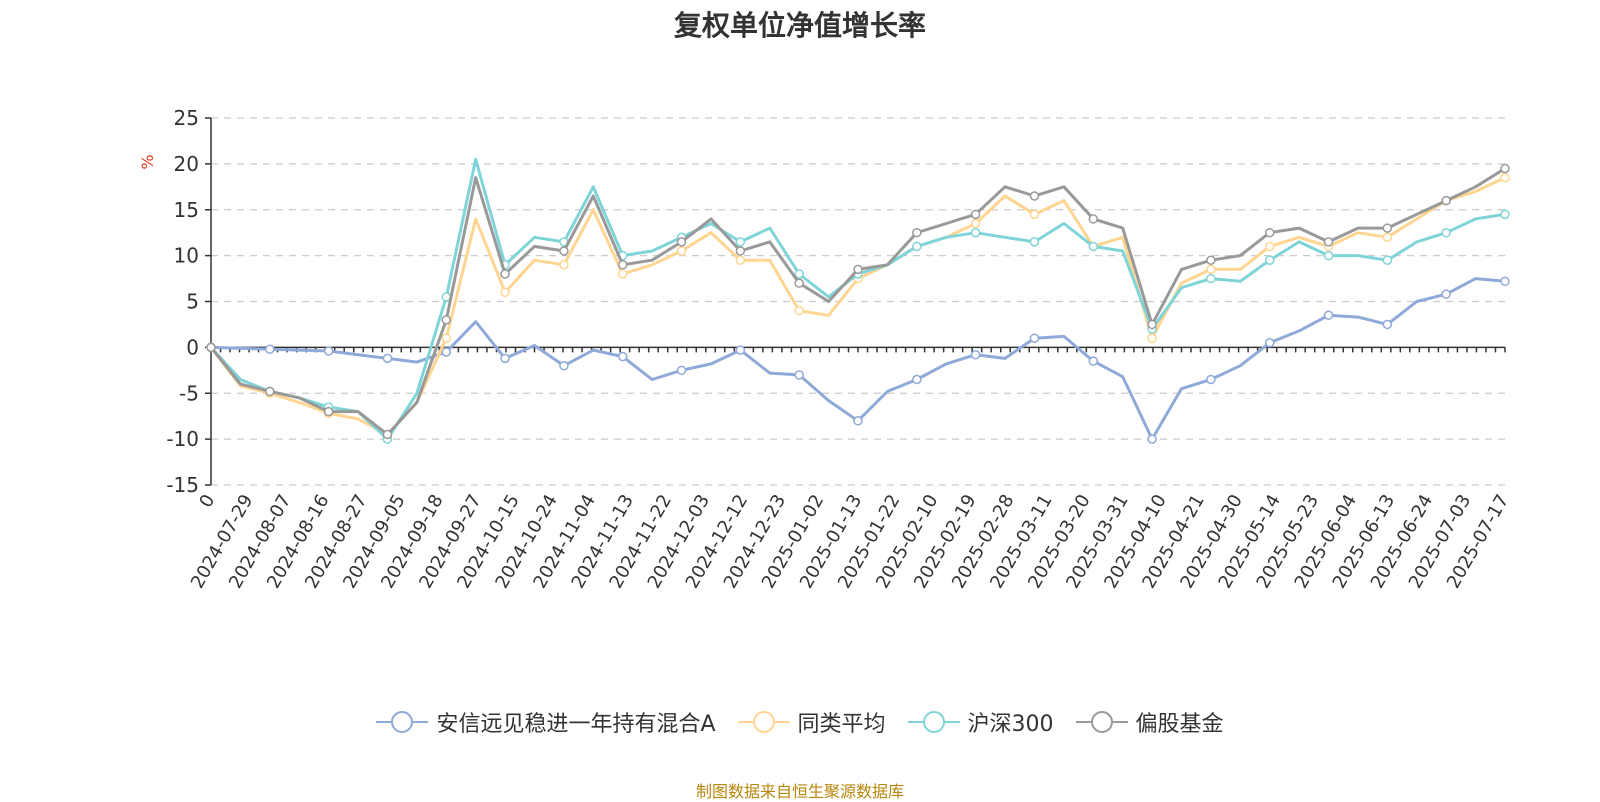 This screenshot has width=1600, height=802. I want to click on legend-label: 沪深300, so click(1010, 724).